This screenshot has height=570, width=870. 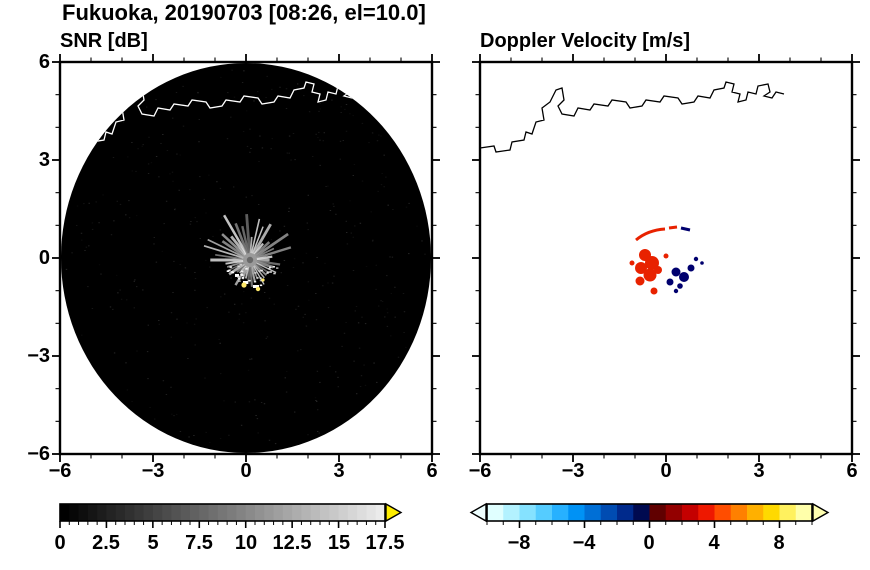 I want to click on doppler-echo-arc-red, so click(x=656, y=233).